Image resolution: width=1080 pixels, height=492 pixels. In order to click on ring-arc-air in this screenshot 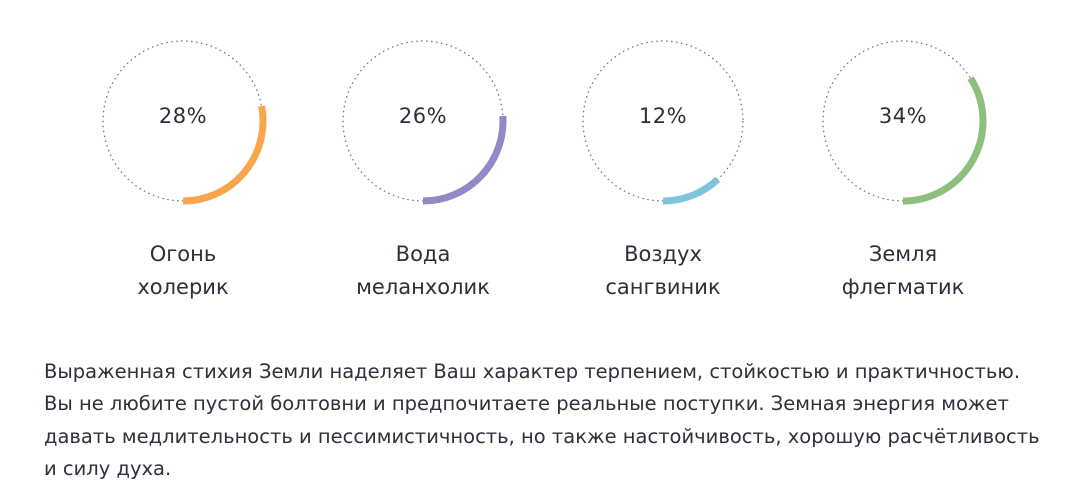, I will do `click(691, 190)`.